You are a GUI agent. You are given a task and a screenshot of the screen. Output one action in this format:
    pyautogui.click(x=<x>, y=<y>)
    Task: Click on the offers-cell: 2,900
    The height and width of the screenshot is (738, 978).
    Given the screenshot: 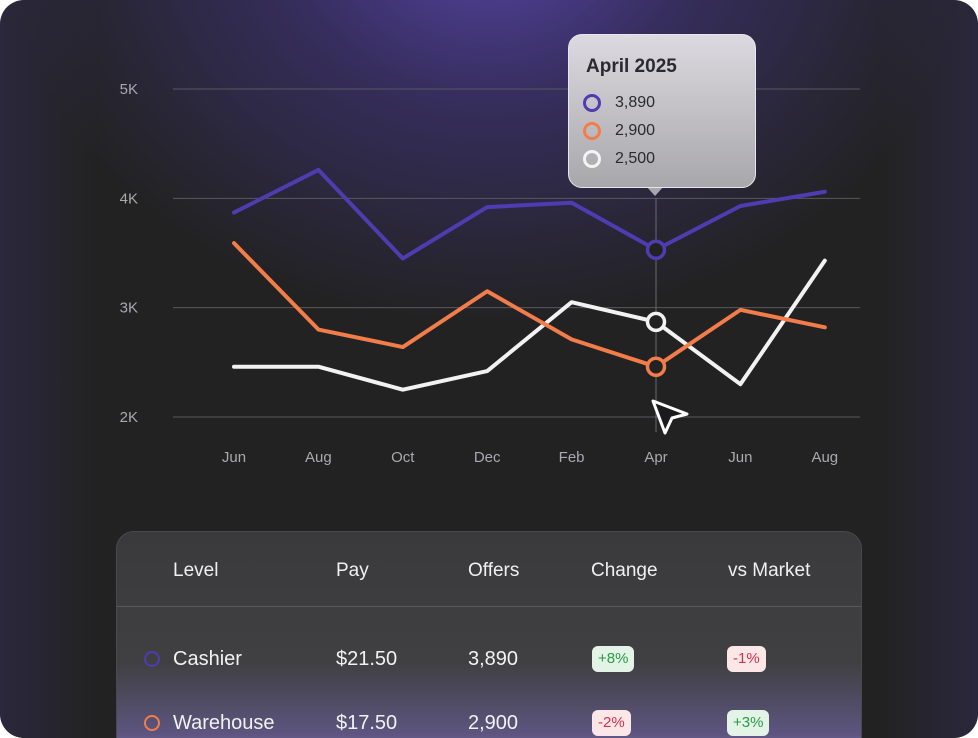 What is the action you would take?
    pyautogui.click(x=493, y=723)
    